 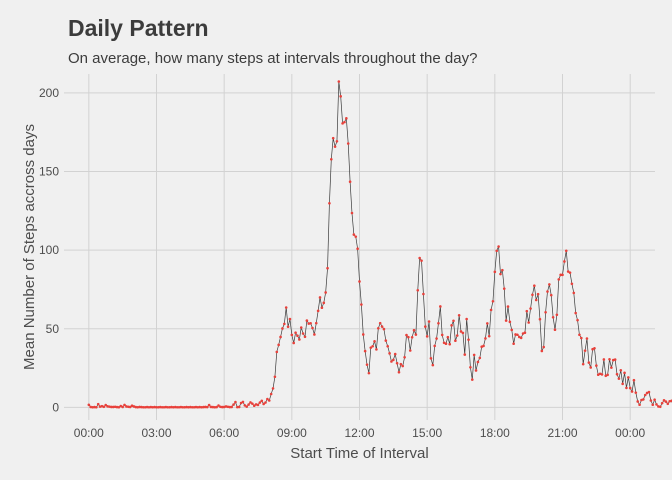 What do you see at coordinates (138, 28) in the screenshot?
I see `chart-title: Daily Pattern` at bounding box center [138, 28].